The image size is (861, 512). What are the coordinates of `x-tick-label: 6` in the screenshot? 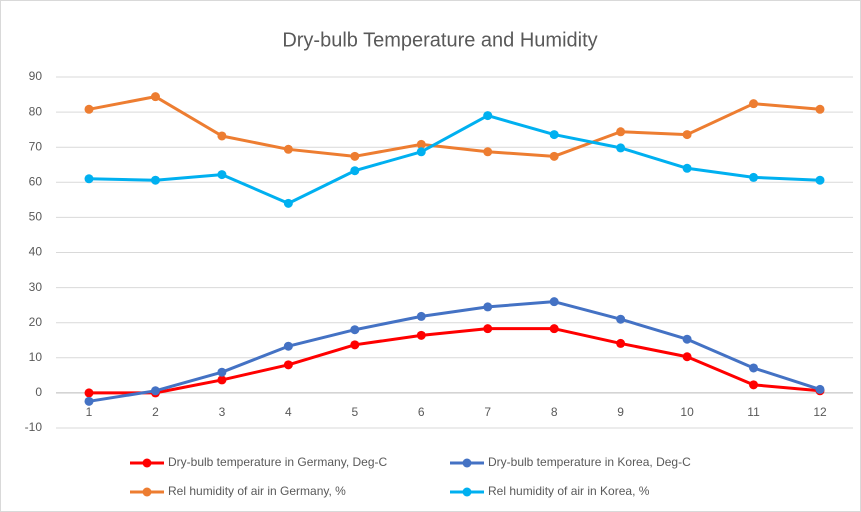 It's located at (421, 412).